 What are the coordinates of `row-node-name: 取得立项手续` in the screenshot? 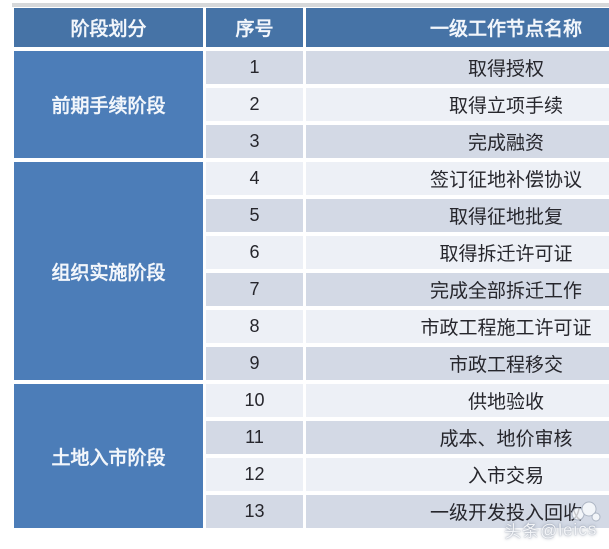 It's located at (457, 104).